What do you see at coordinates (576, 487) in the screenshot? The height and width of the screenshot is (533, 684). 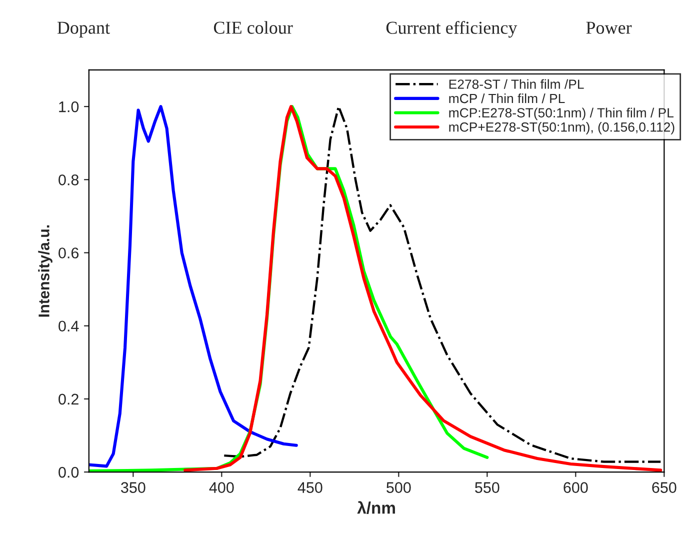 I see `x-tick-label: 600` at bounding box center [576, 487].